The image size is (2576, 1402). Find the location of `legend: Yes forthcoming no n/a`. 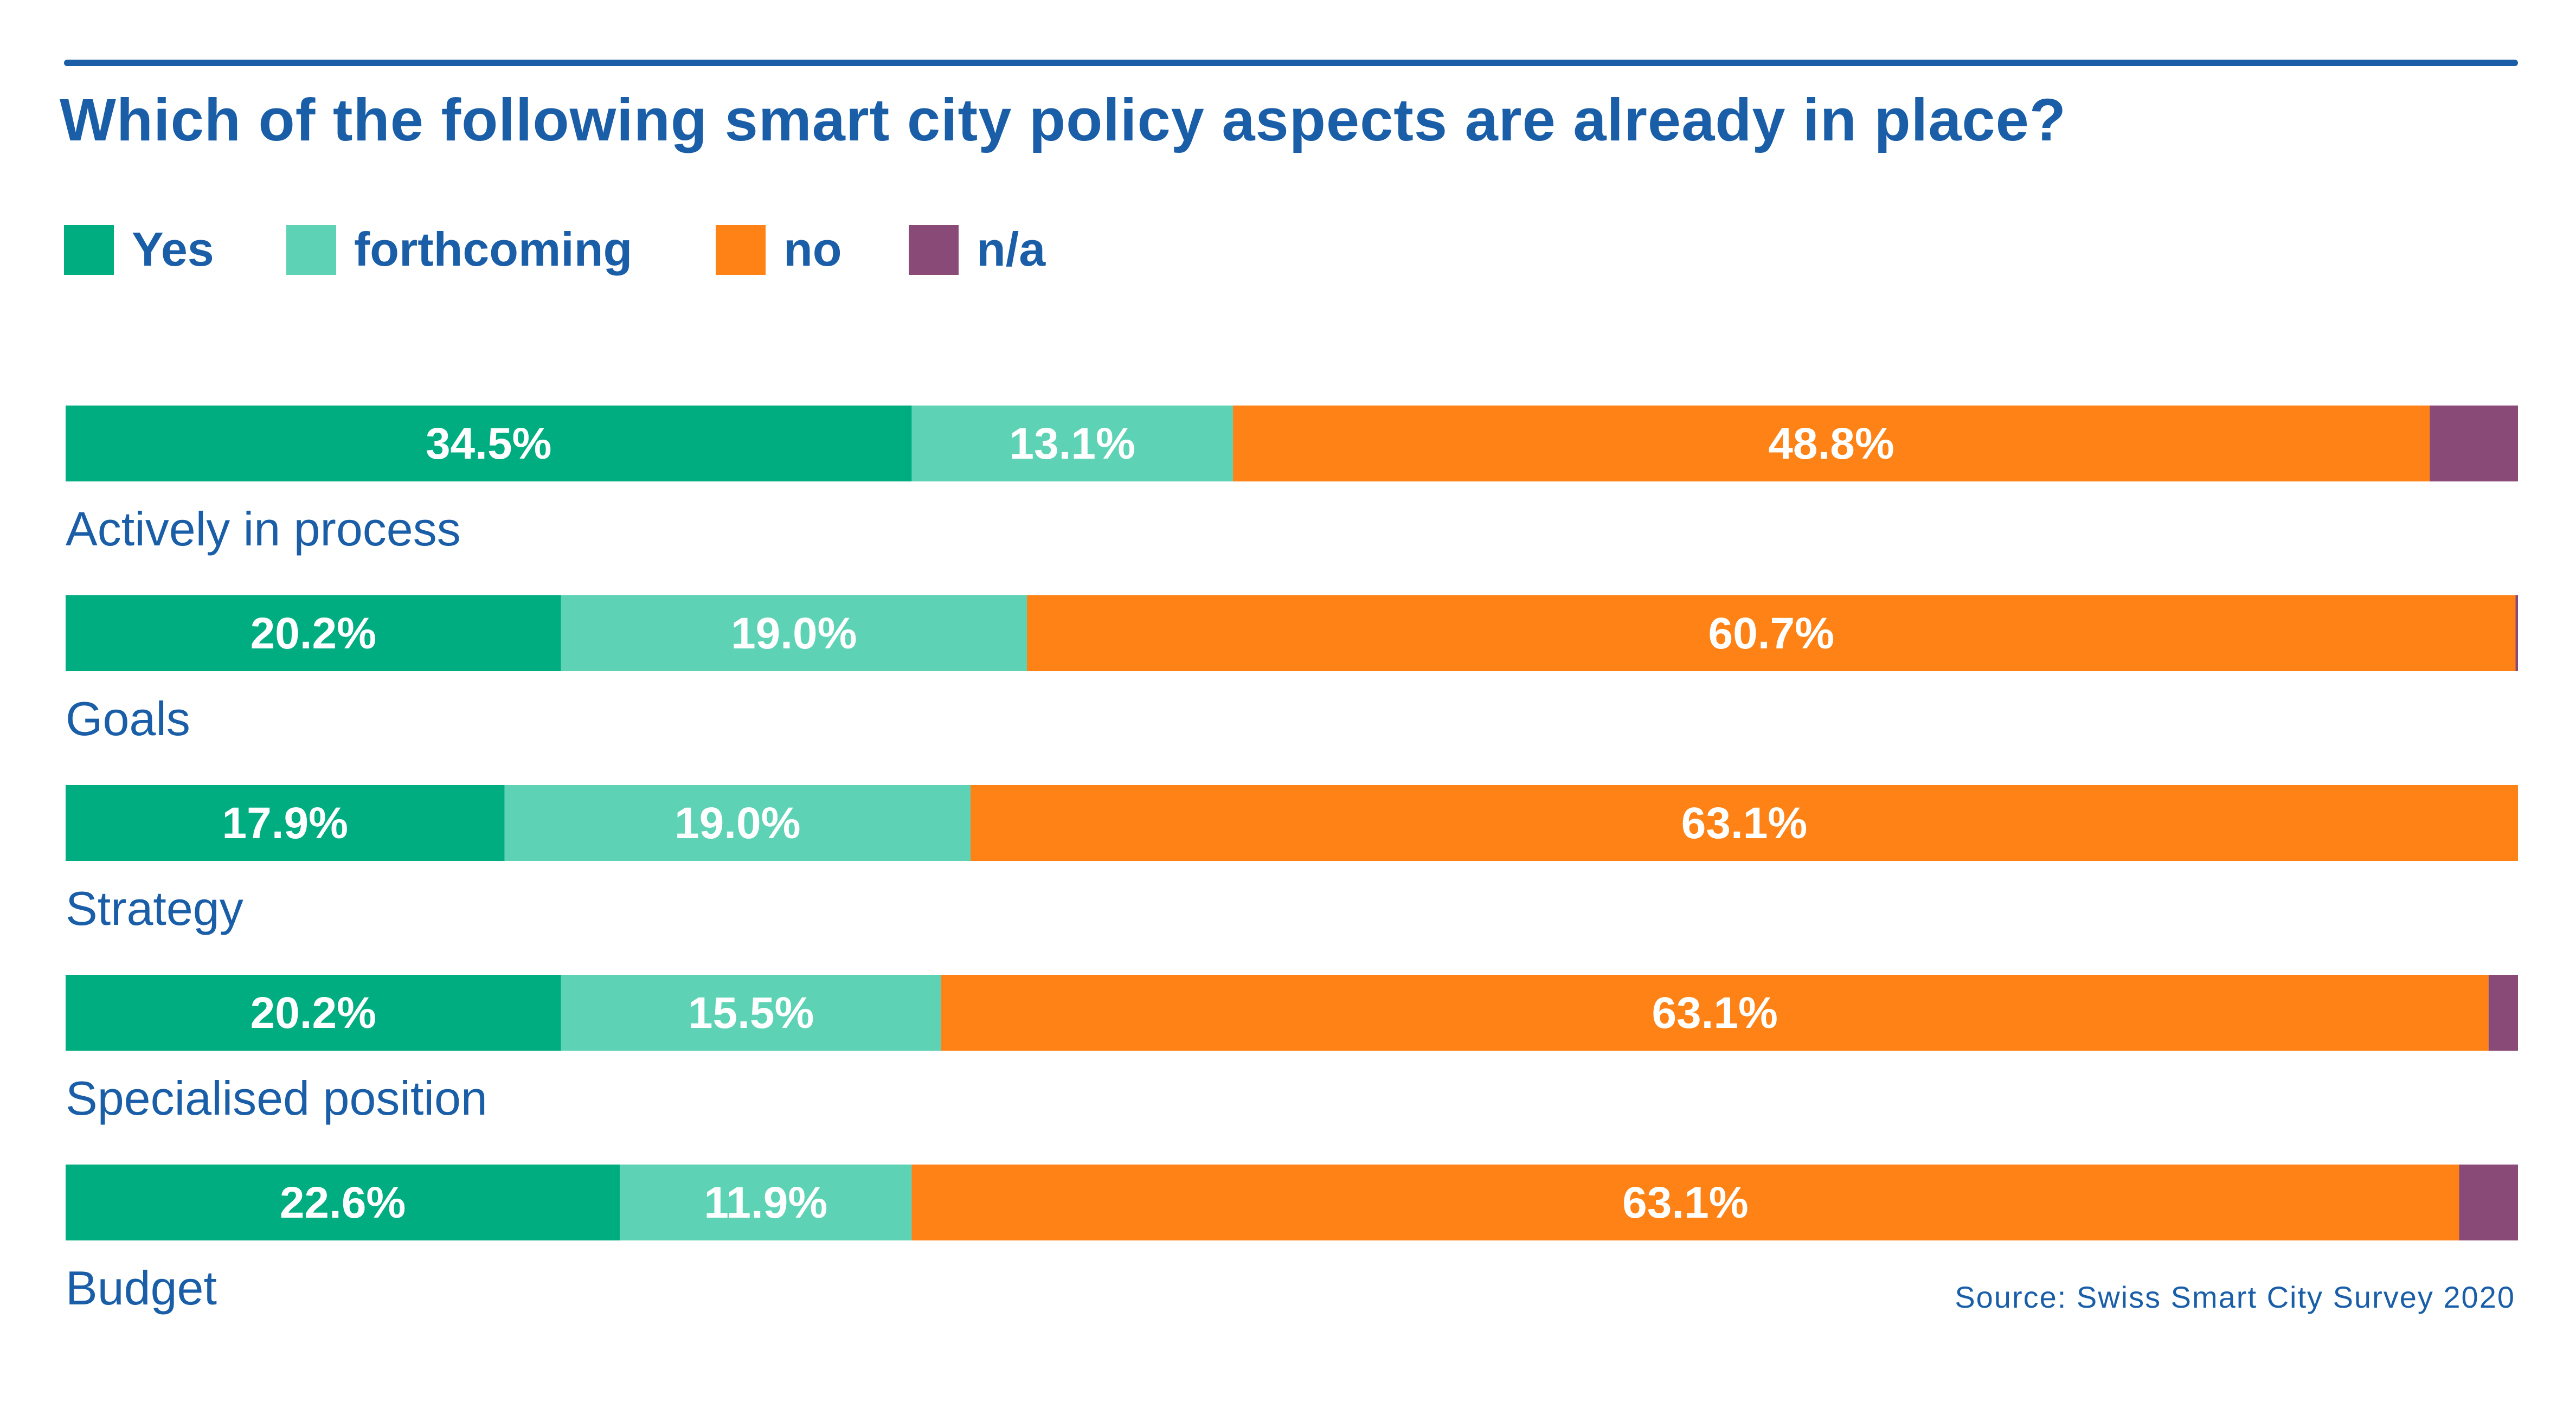

legend: Yes forthcoming no n/a is located at coordinates (1257, 249).